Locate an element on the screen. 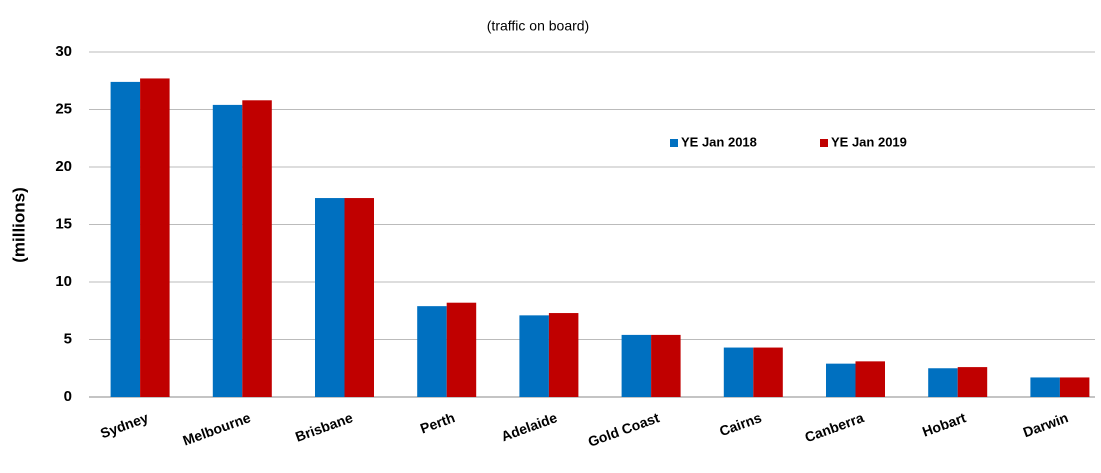 The image size is (1101, 473). x-tick-label: Adelaide is located at coordinates (529, 426).